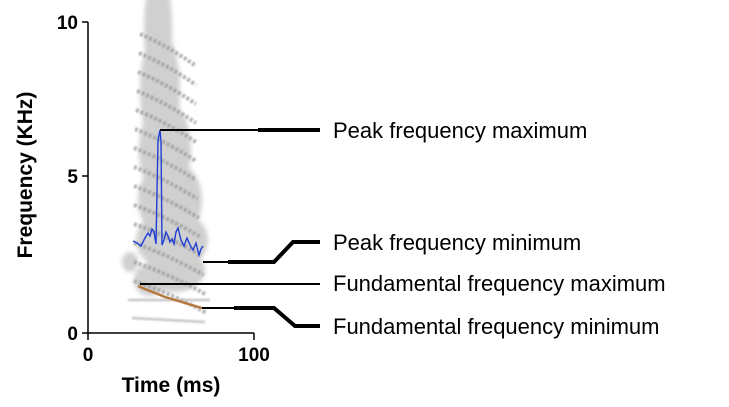 The image size is (729, 407). Describe the element at coordinates (72, 177) in the screenshot. I see `y-tick-label-5: 5` at that location.